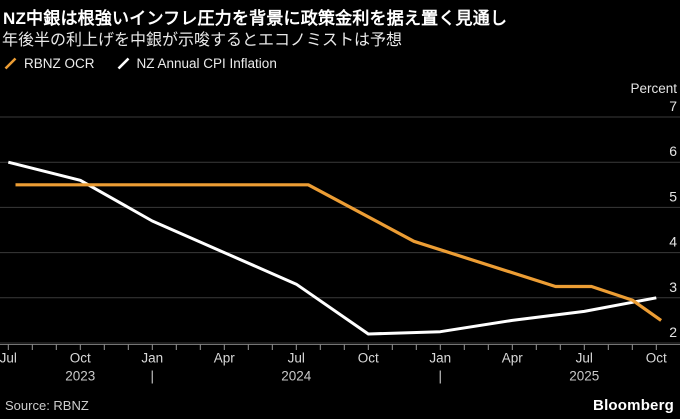  What do you see at coordinates (47, 405) in the screenshot?
I see `source-text: Source: RBNZ` at bounding box center [47, 405].